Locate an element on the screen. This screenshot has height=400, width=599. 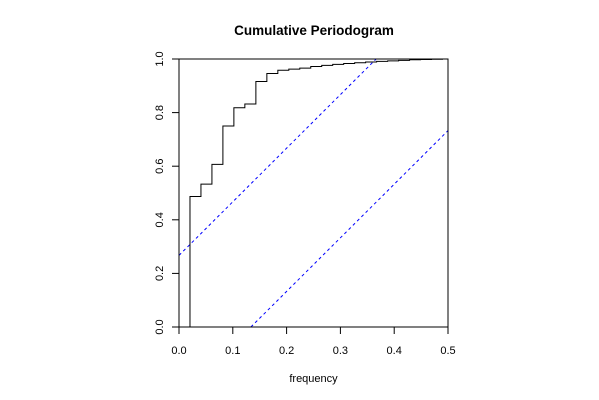
x-tick-label: 0.2 is located at coordinates (286, 351).